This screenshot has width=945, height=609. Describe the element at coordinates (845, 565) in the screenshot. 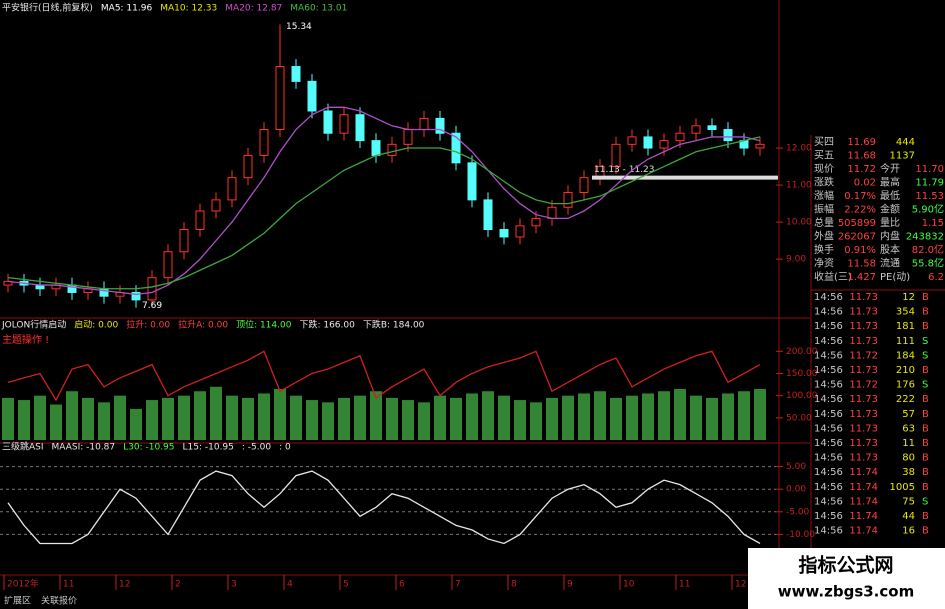

I see `watermark-title: 指标公式网` at that location.